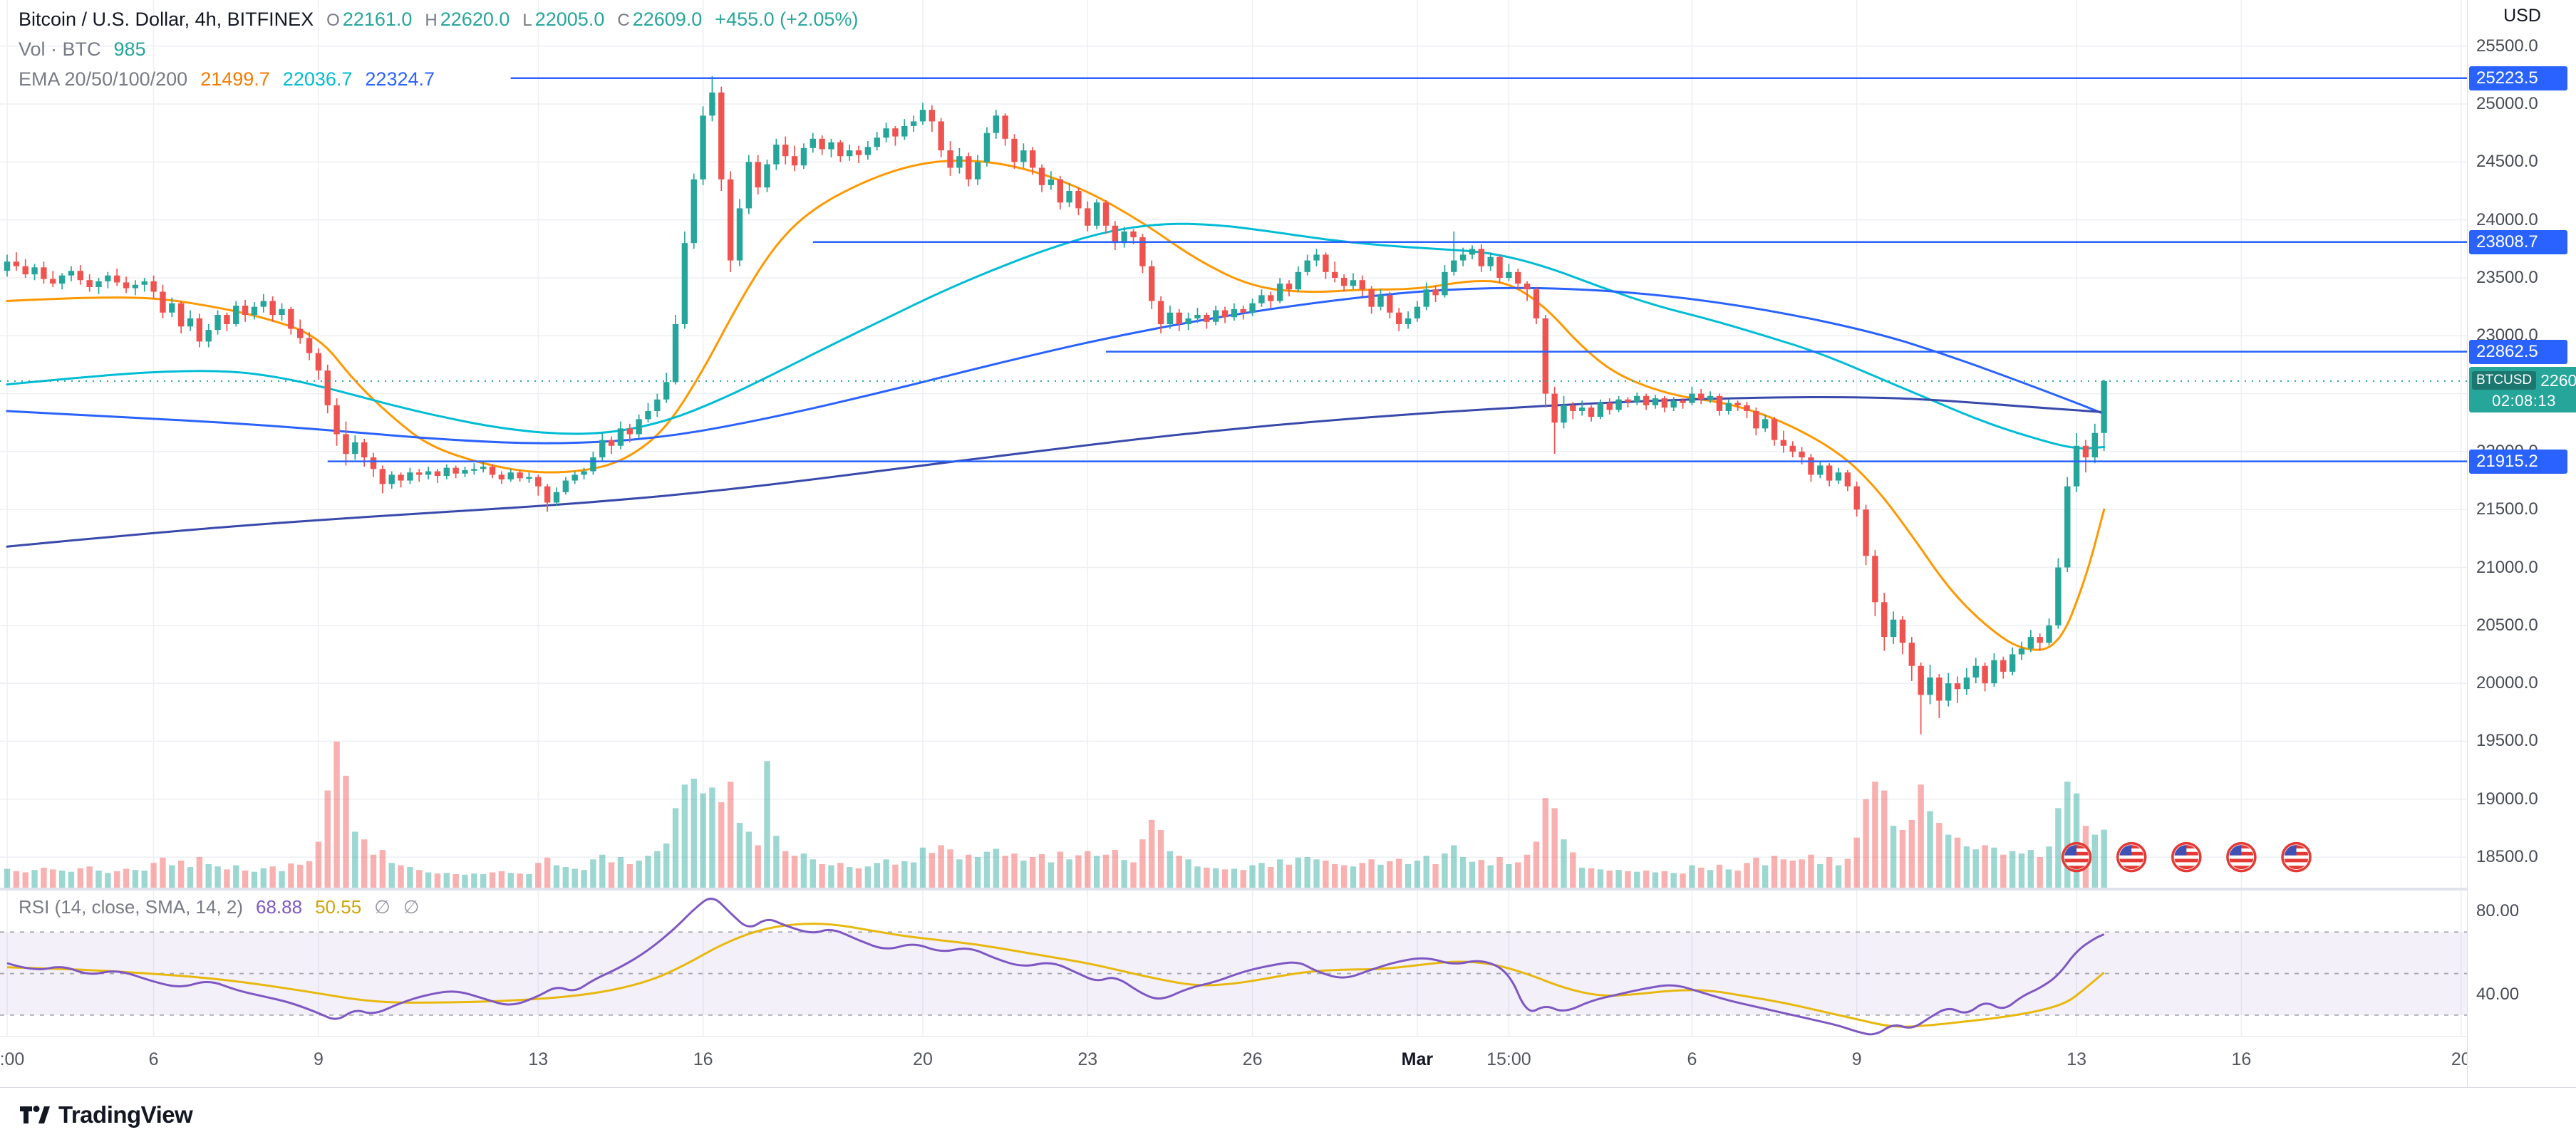 Image resolution: width=2576 pixels, height=1142 pixels. I want to click on current-price-tag: BTCUSD 22609.0 02:08:13, so click(2522, 389).